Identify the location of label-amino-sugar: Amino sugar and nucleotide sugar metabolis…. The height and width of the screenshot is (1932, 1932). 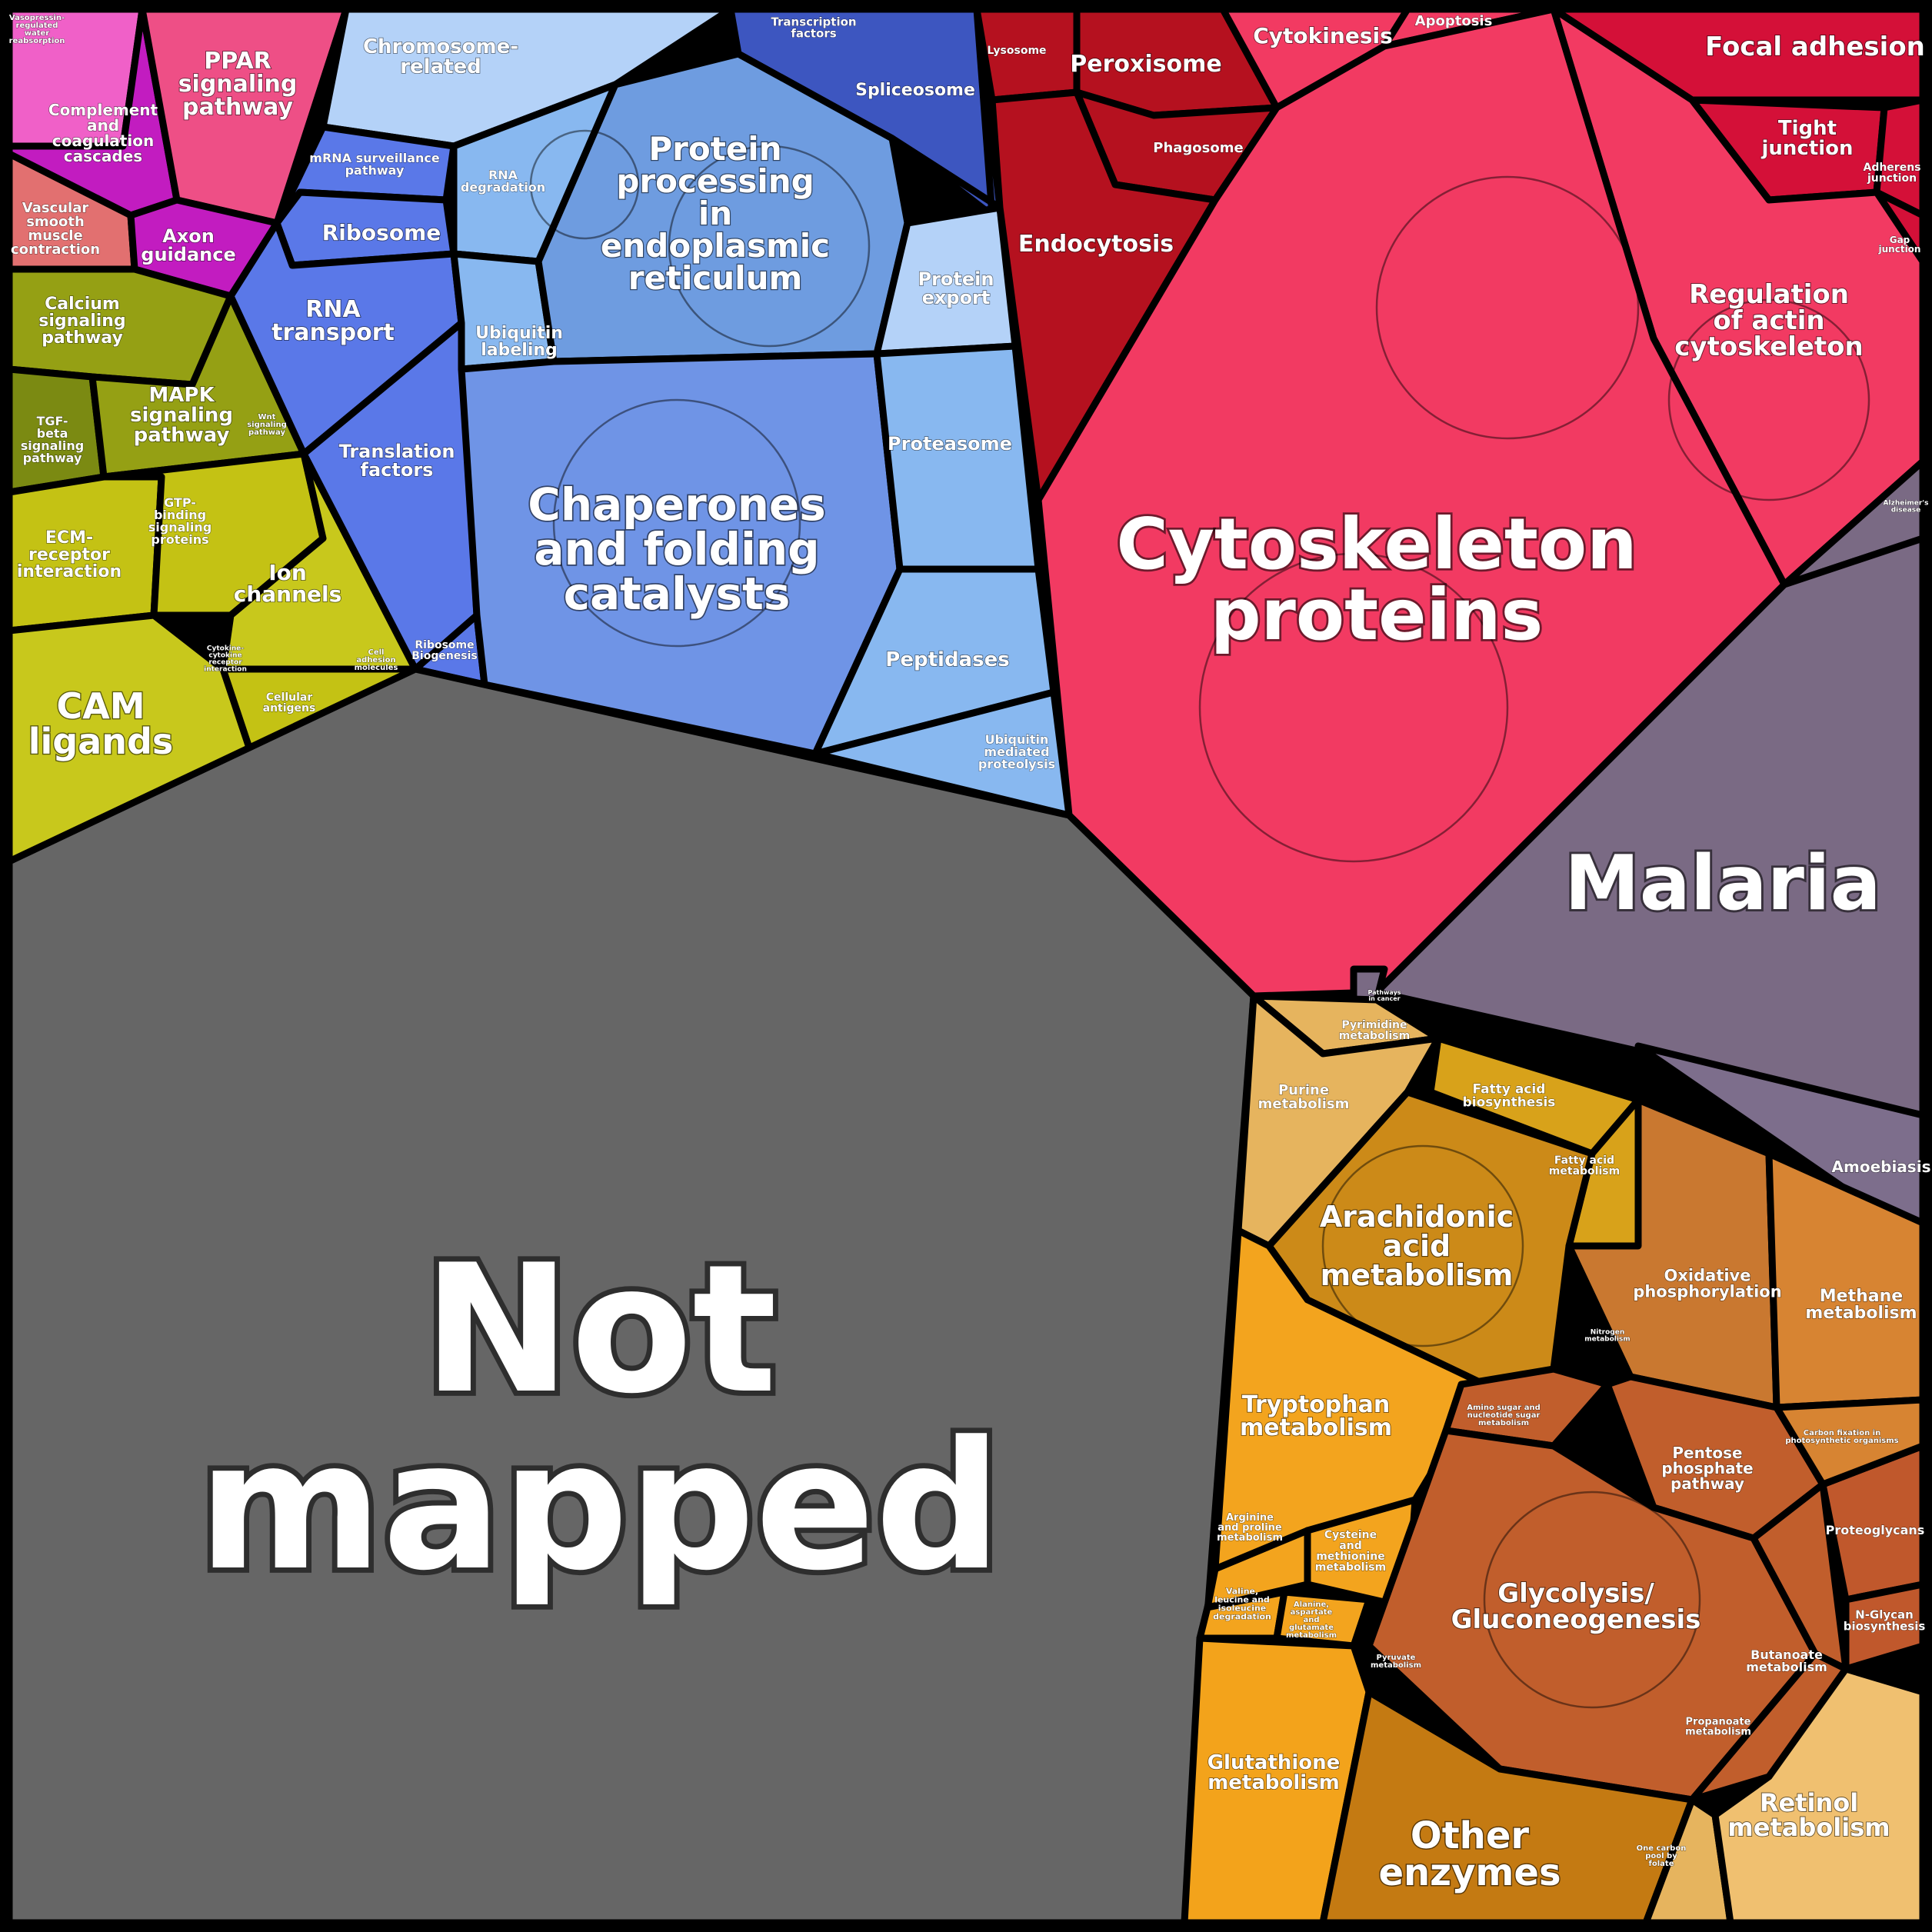
(1503, 1415).